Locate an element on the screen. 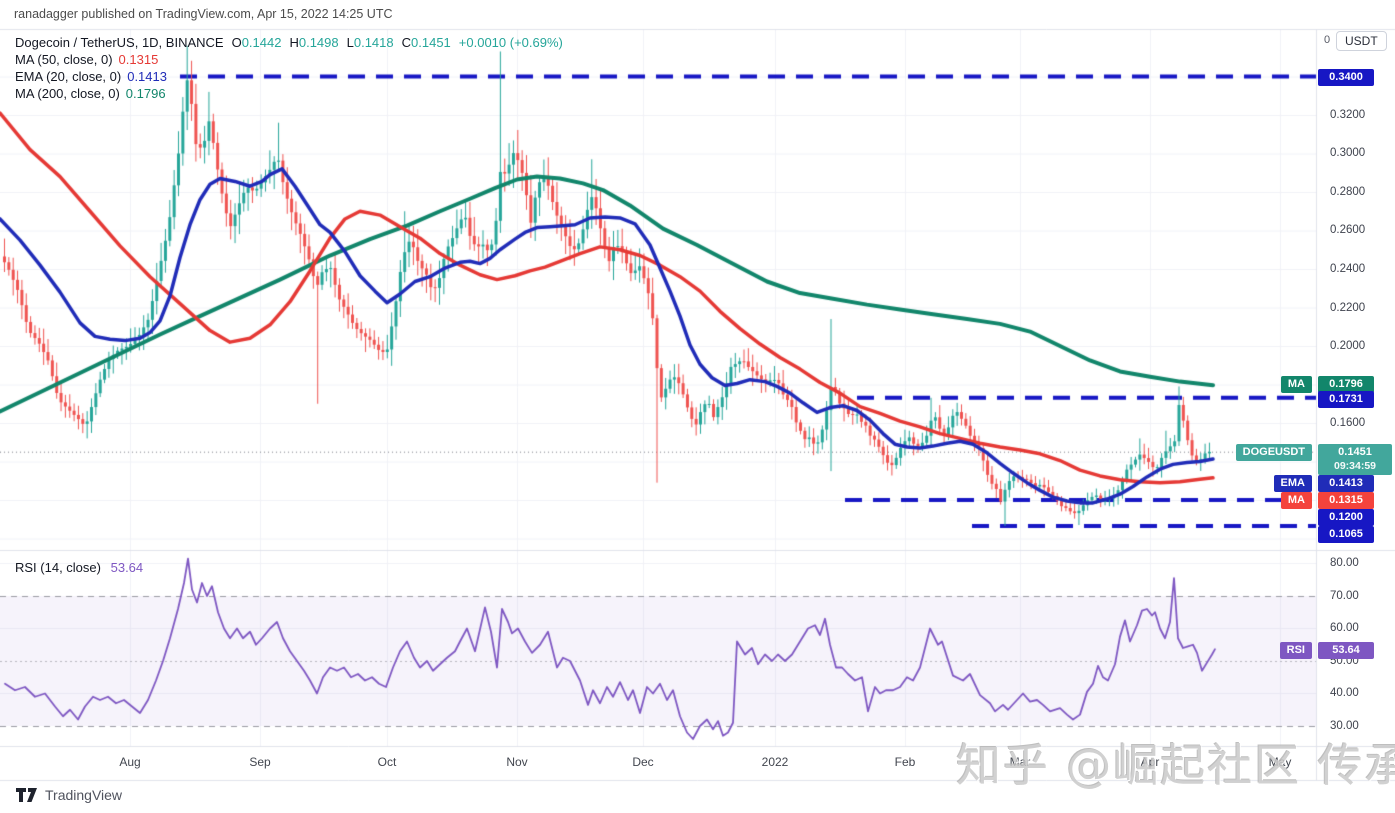  price-badge-0.1451: 0.1451 09:34:59 is located at coordinates (1355, 459).